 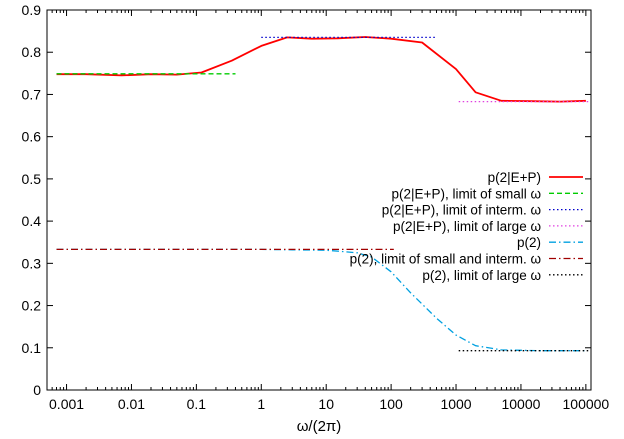 I want to click on x-tick-label: 0.1, so click(x=197, y=404).